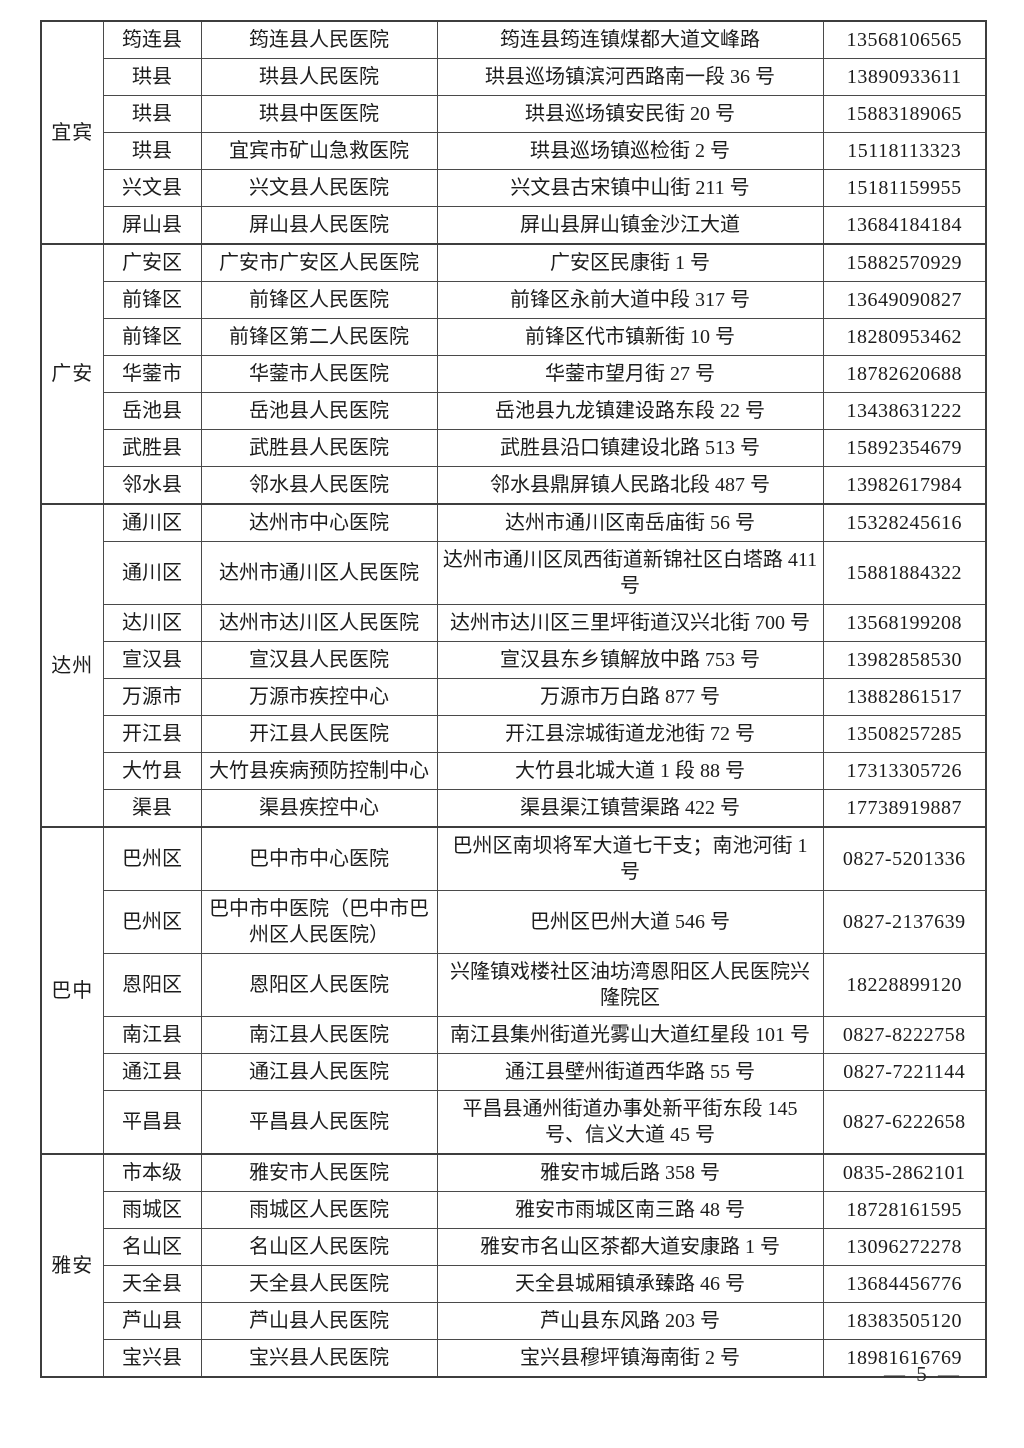  I want to click on hospital-cell: 达州市达川区人民医院, so click(319, 623).